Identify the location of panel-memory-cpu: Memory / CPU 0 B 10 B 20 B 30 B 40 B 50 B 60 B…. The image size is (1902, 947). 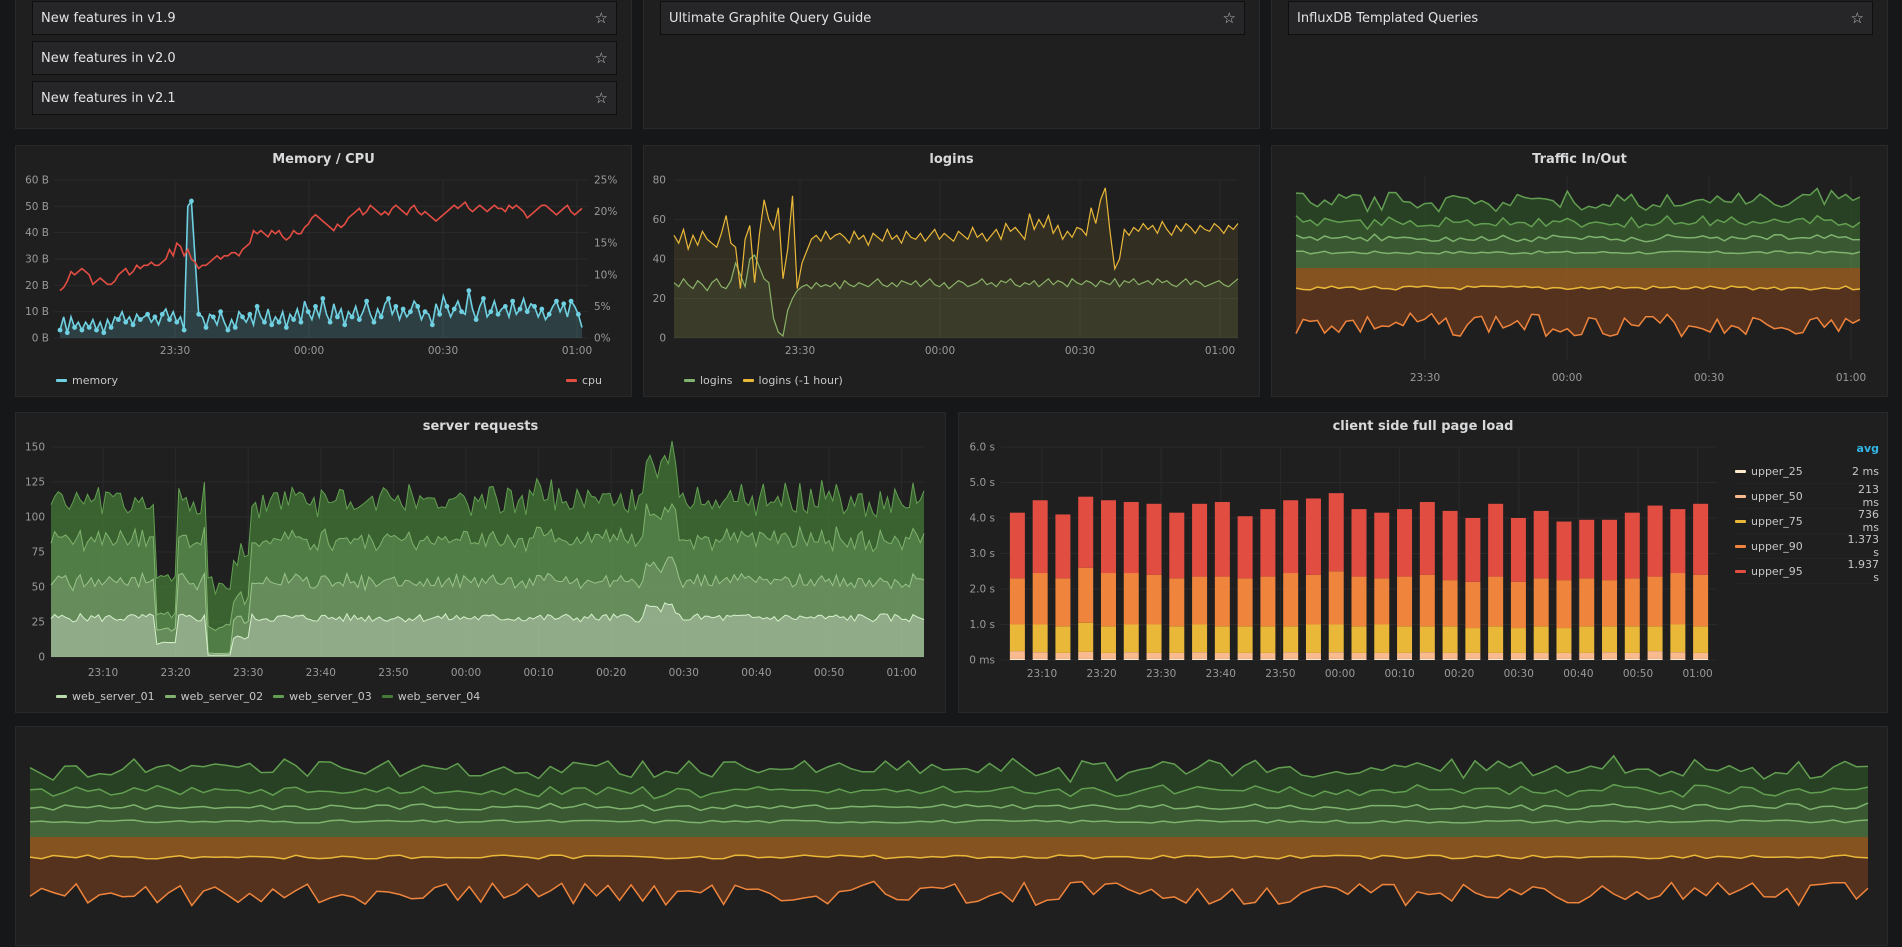
(323, 271).